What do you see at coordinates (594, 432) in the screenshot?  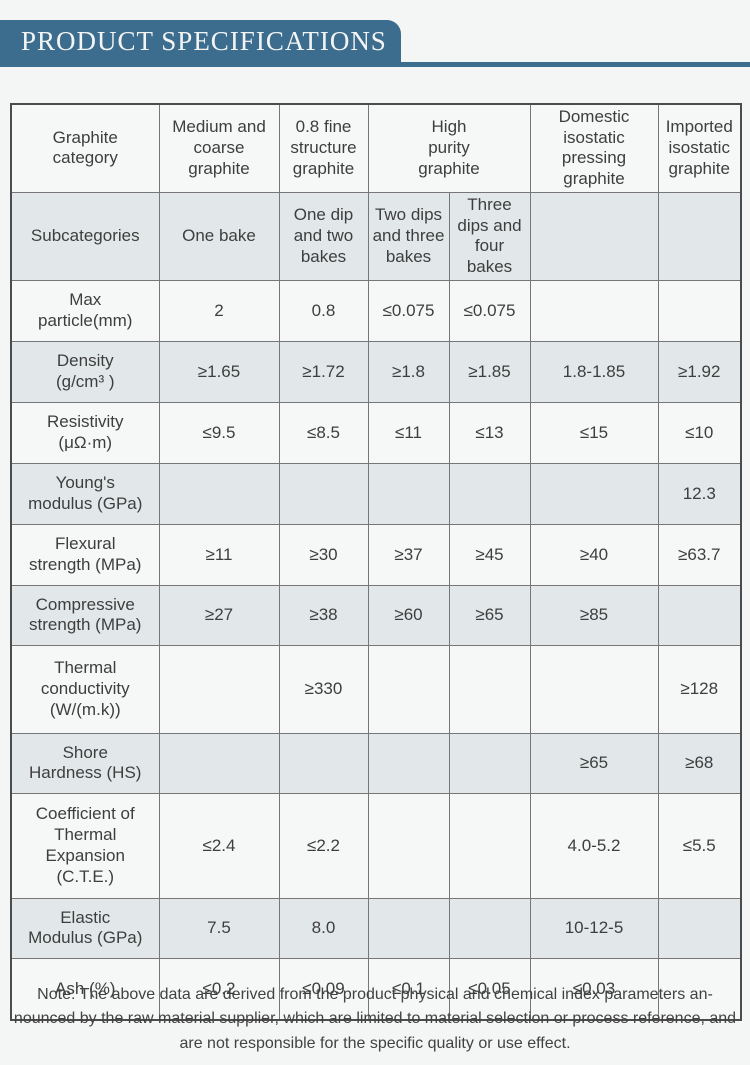 I see `value-cell: ≤15` at bounding box center [594, 432].